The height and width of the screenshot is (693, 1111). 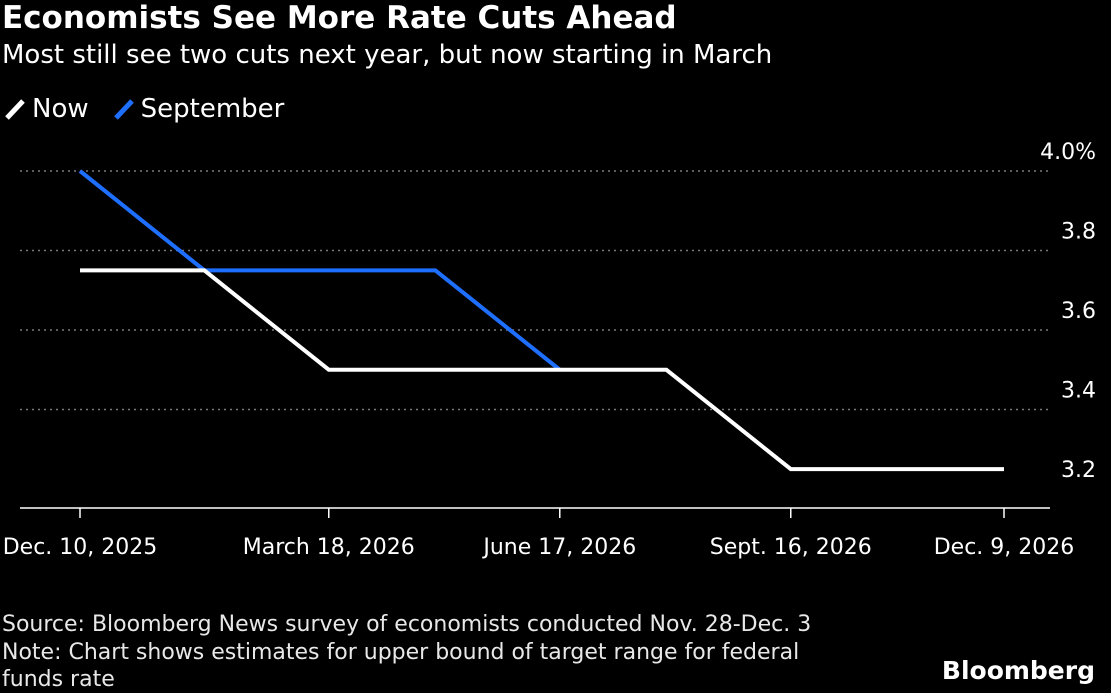 I want to click on legend-item-september: September, so click(x=199, y=109).